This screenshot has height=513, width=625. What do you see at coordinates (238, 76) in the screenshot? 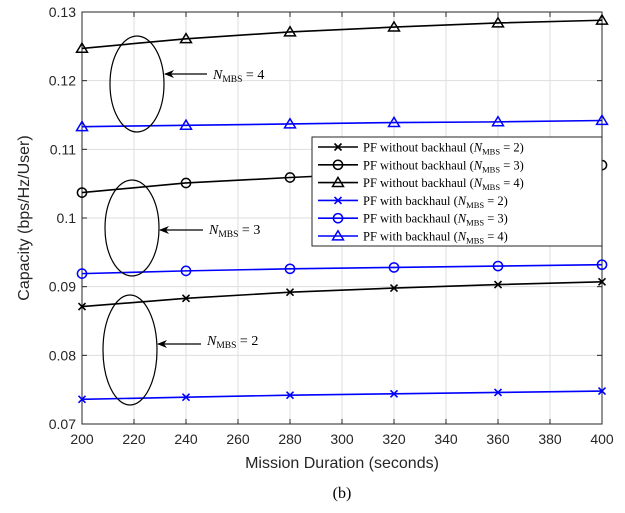
I see `annotation-label: NMBS = 4` at bounding box center [238, 76].